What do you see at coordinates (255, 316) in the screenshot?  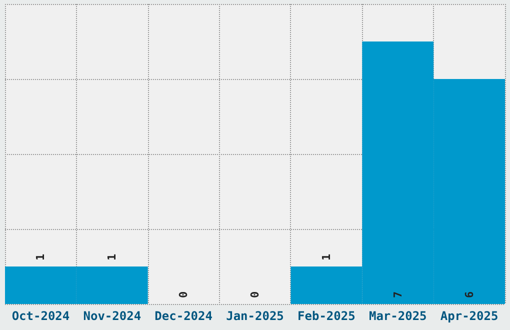 I see `x-tick-label: Jan-2025` at bounding box center [255, 316].